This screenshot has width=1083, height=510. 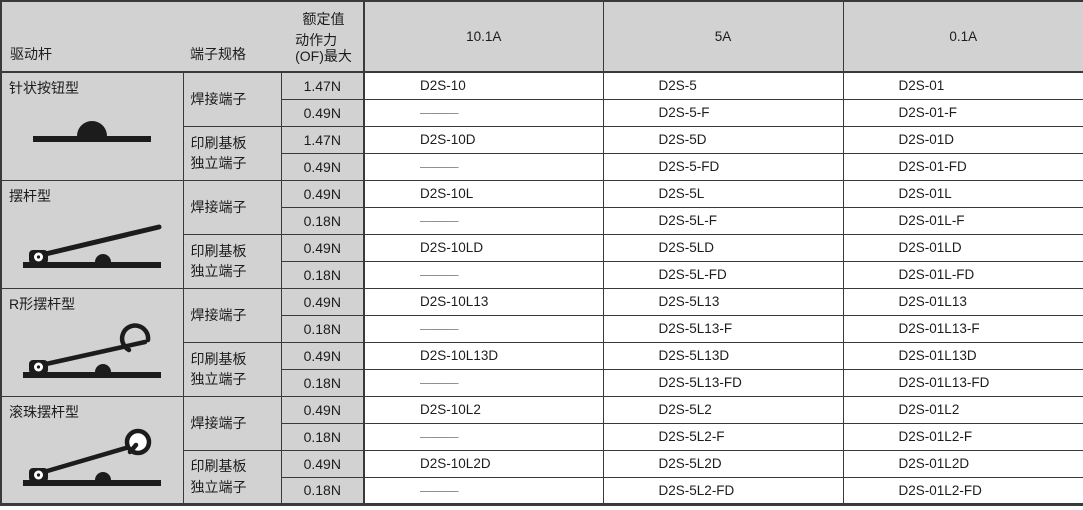 What do you see at coordinates (963, 140) in the screenshot?
I see `model-cell: D2S-01D` at bounding box center [963, 140].